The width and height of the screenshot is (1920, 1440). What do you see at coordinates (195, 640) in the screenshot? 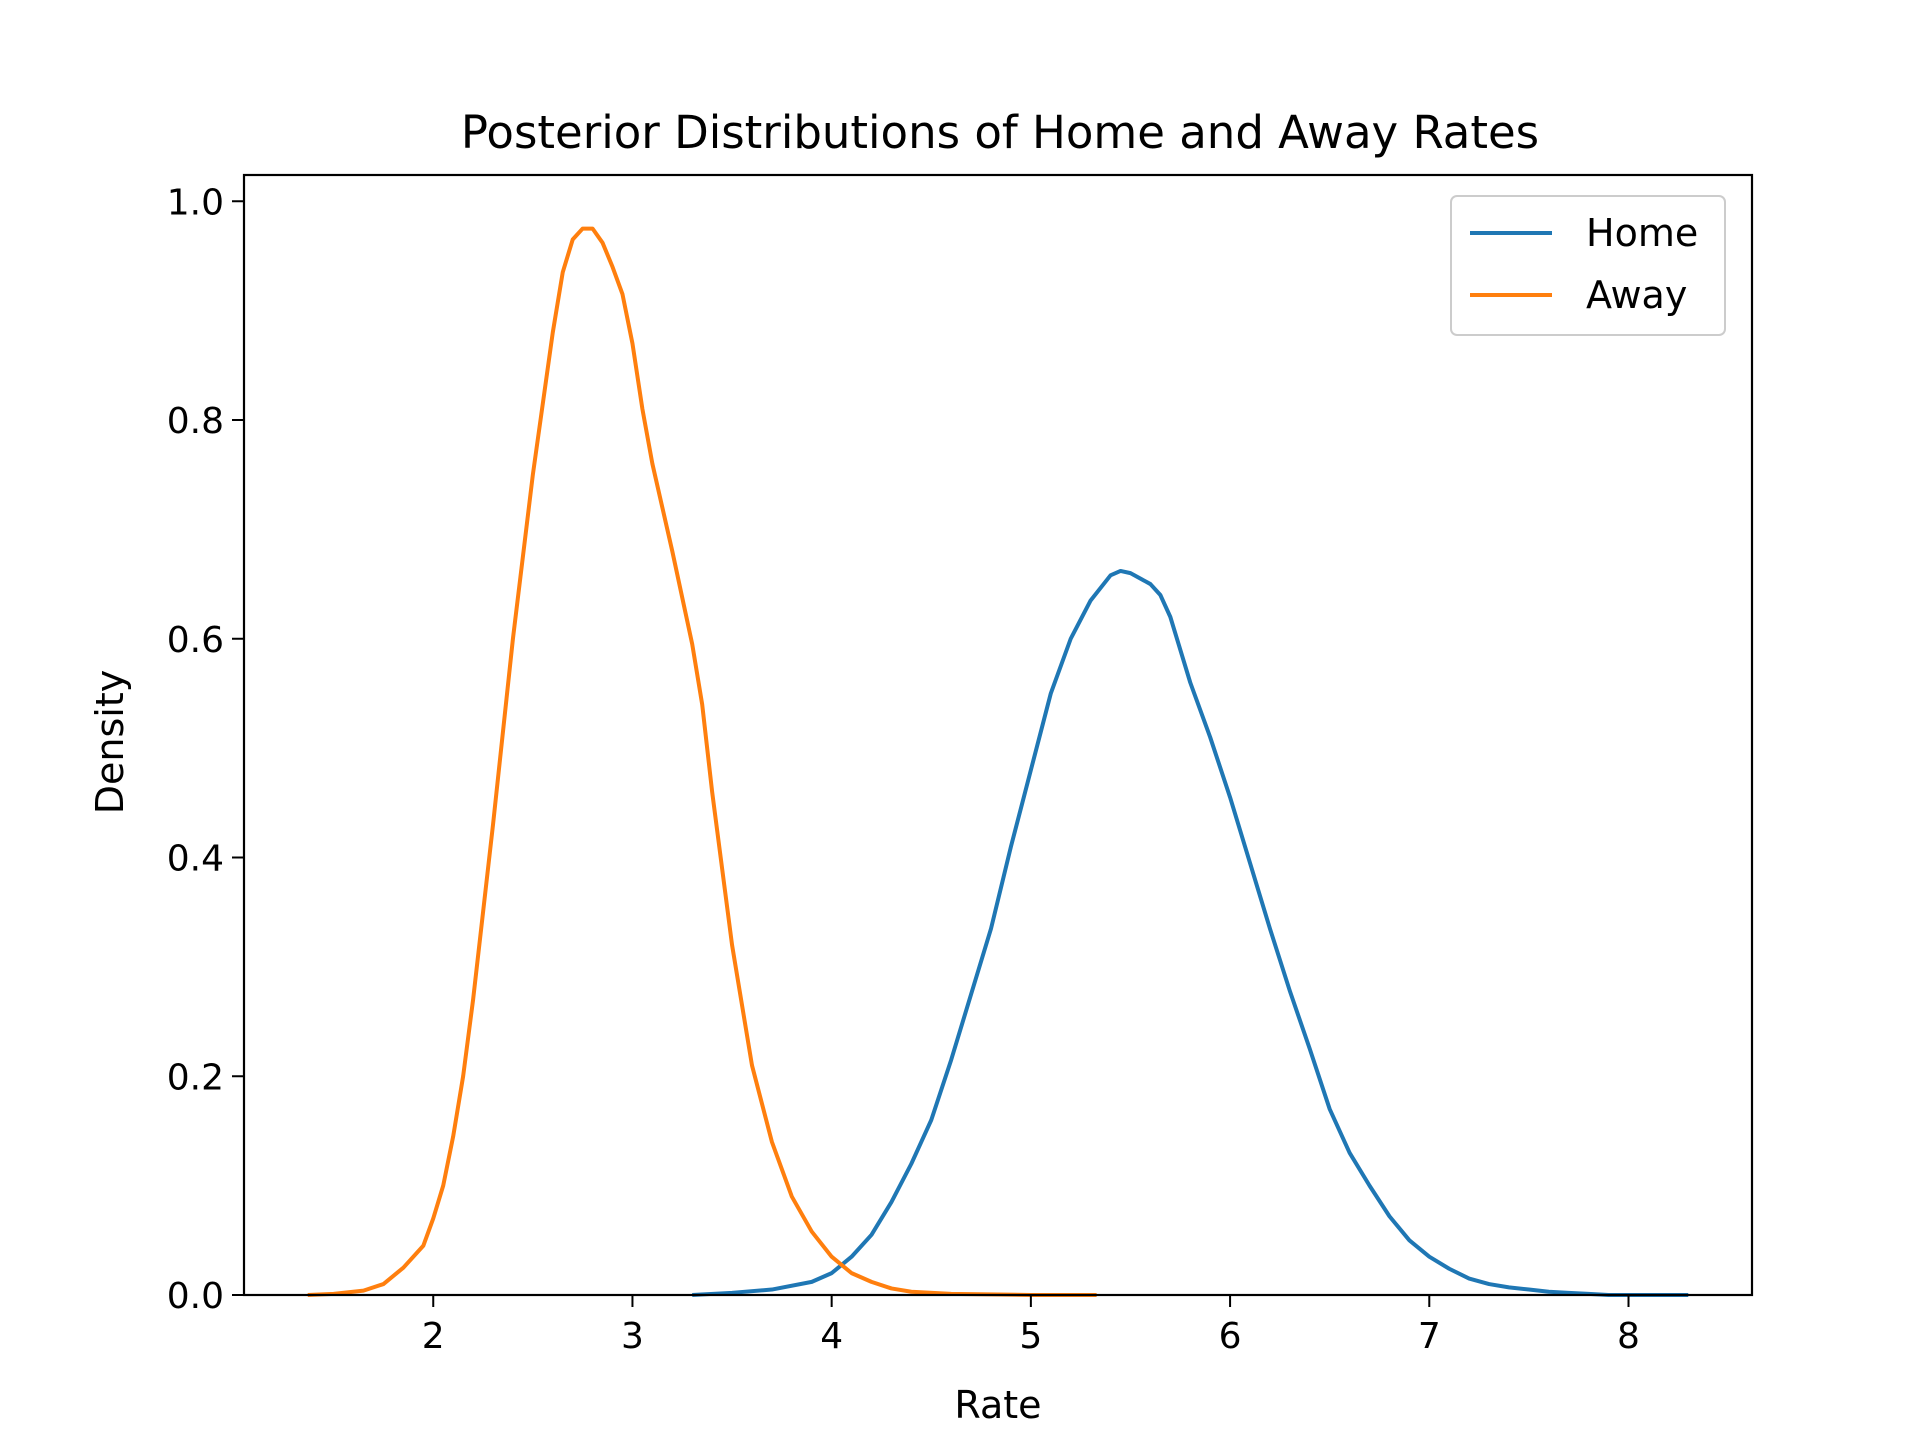
I see `y-tick-label: 0.6` at bounding box center [195, 640].